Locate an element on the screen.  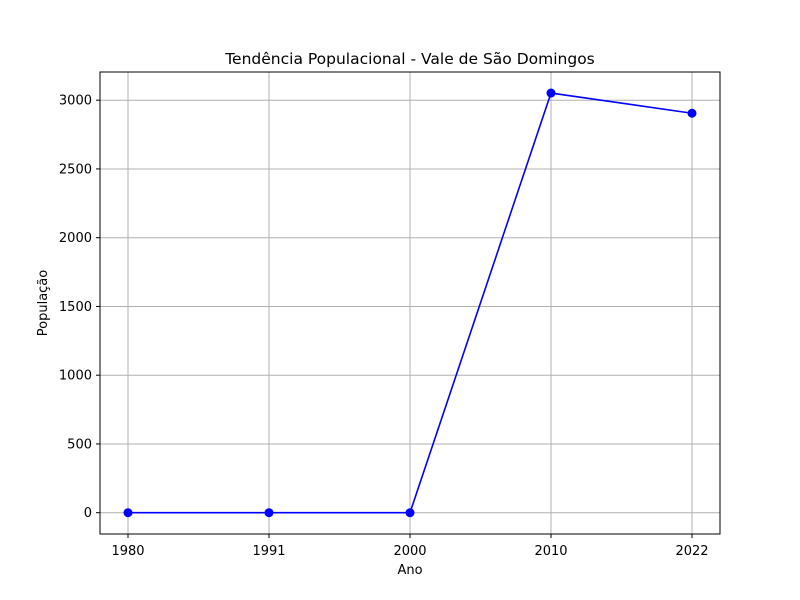
y-axis-label: População is located at coordinates (43, 303).